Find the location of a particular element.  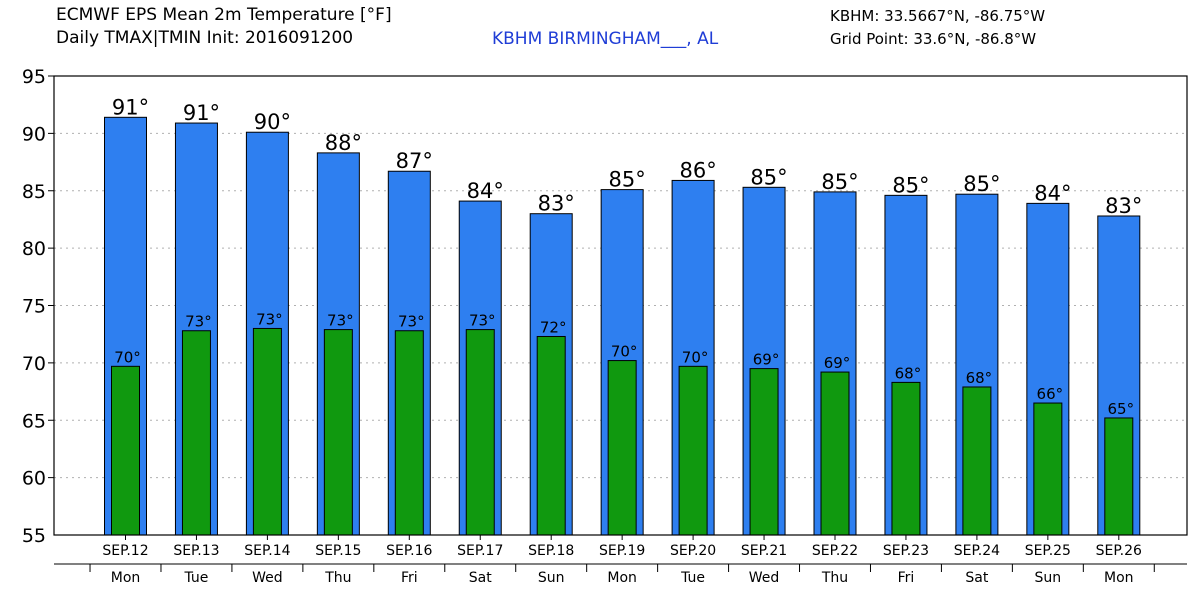

x-tick-label-date: SEP.17 is located at coordinates (480, 551).